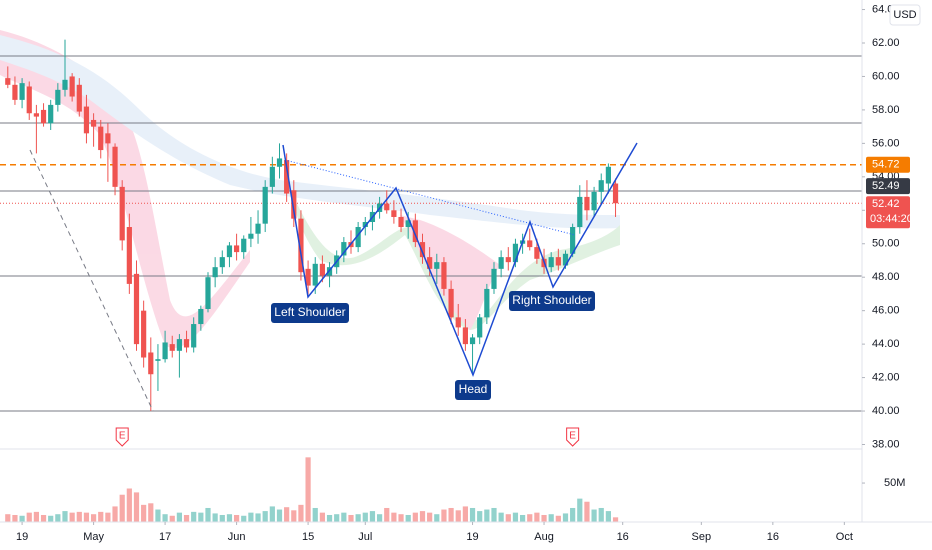 Image resolution: width=932 pixels, height=550 pixels. Describe the element at coordinates (551, 300) in the screenshot. I see `annotation-text: Right Shoulder` at that location.